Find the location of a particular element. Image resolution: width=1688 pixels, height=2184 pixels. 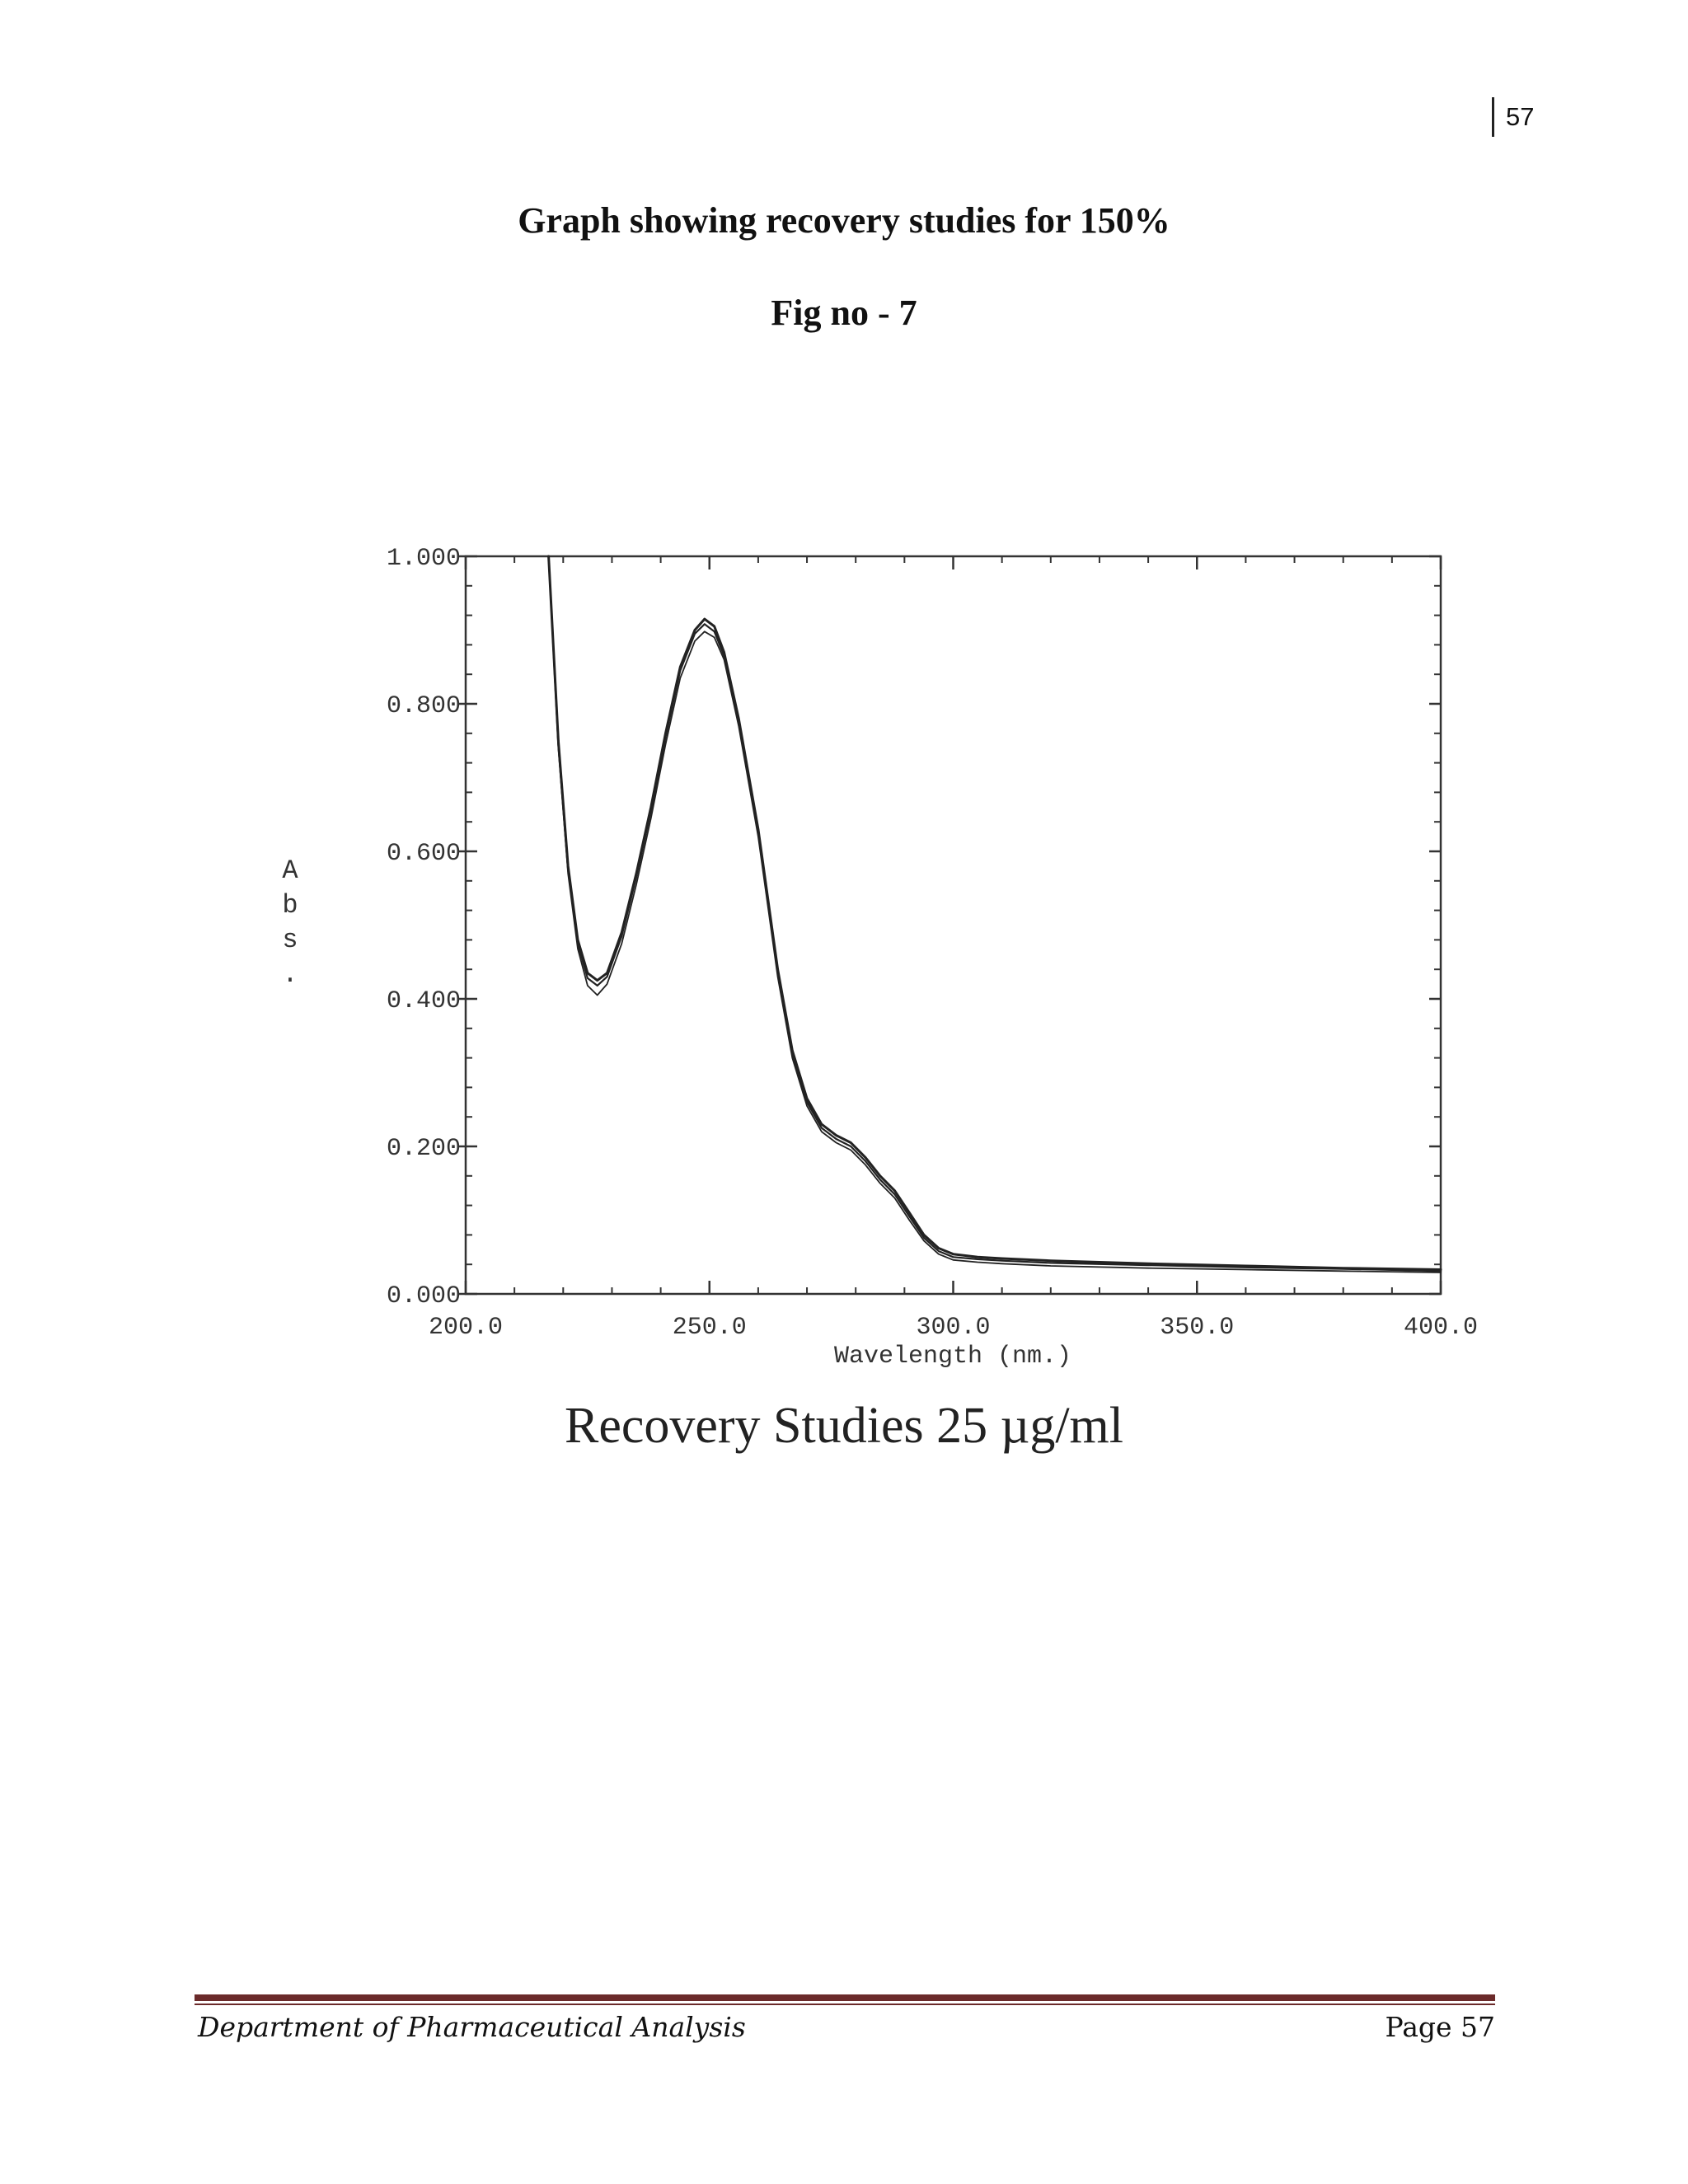

y-tick-label: 0.600 is located at coordinates (424, 854).